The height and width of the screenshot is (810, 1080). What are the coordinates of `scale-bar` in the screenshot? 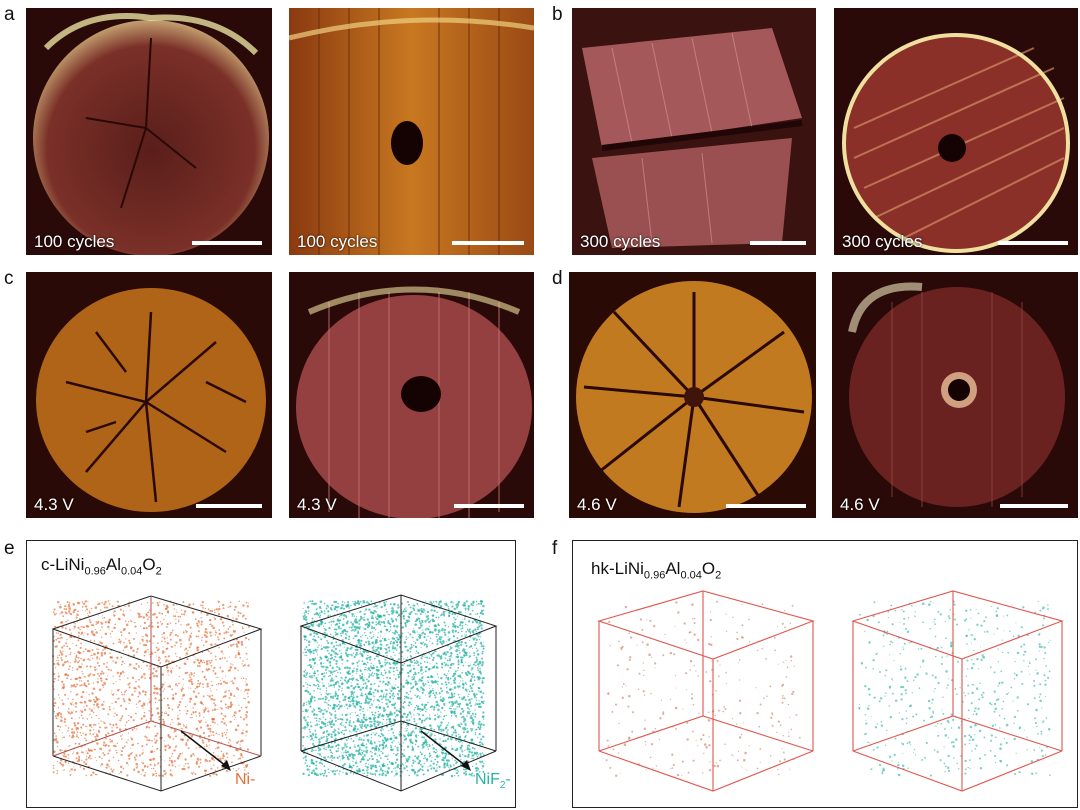 It's located at (1034, 506).